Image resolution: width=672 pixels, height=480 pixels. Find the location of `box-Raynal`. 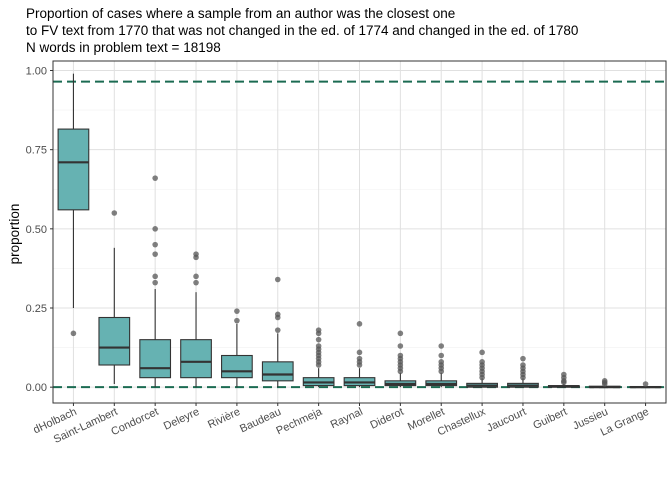

box-Raynal is located at coordinates (359, 354).